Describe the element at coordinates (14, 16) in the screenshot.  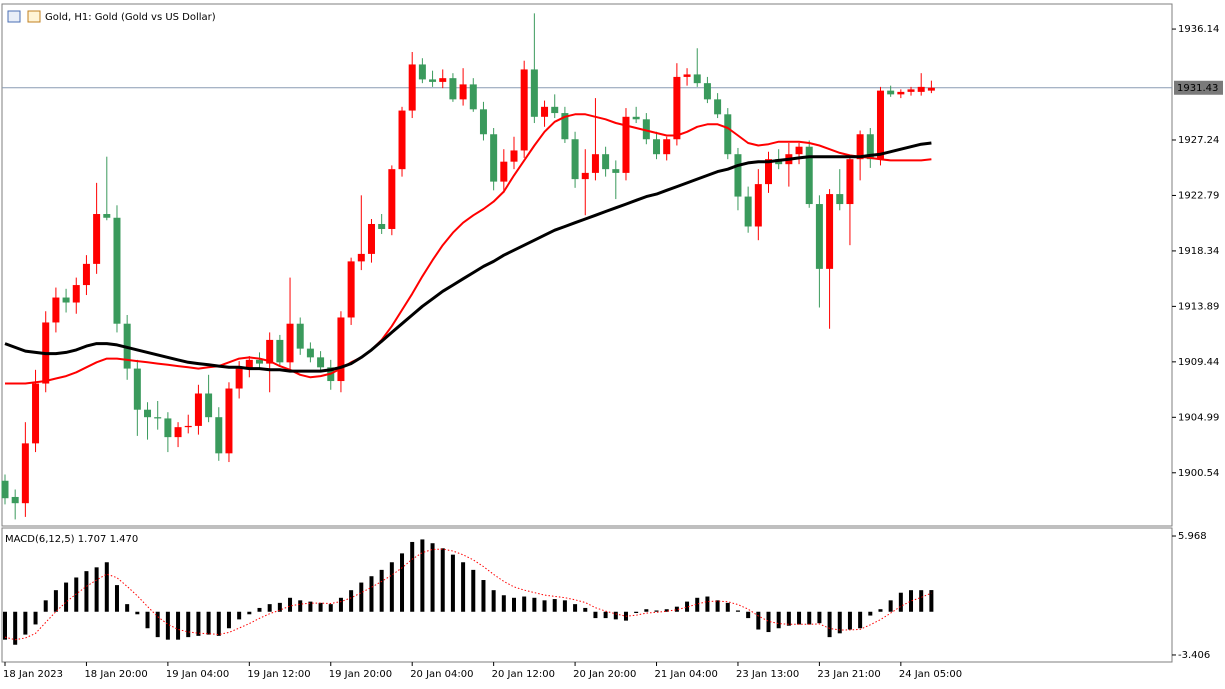
I see `window-icon` at that location.